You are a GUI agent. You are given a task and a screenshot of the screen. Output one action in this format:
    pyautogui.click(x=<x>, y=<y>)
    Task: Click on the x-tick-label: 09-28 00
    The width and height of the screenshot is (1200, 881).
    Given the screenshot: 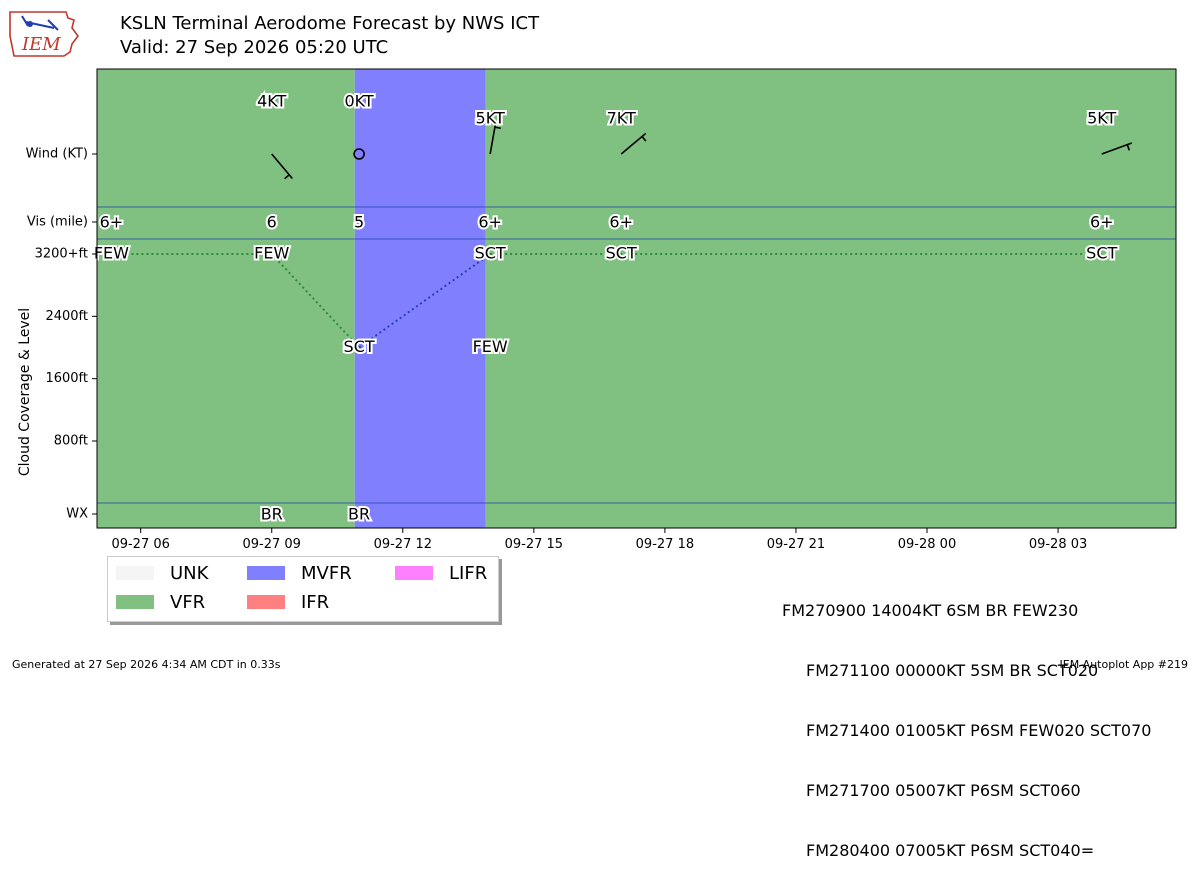 What is the action you would take?
    pyautogui.click(x=927, y=544)
    